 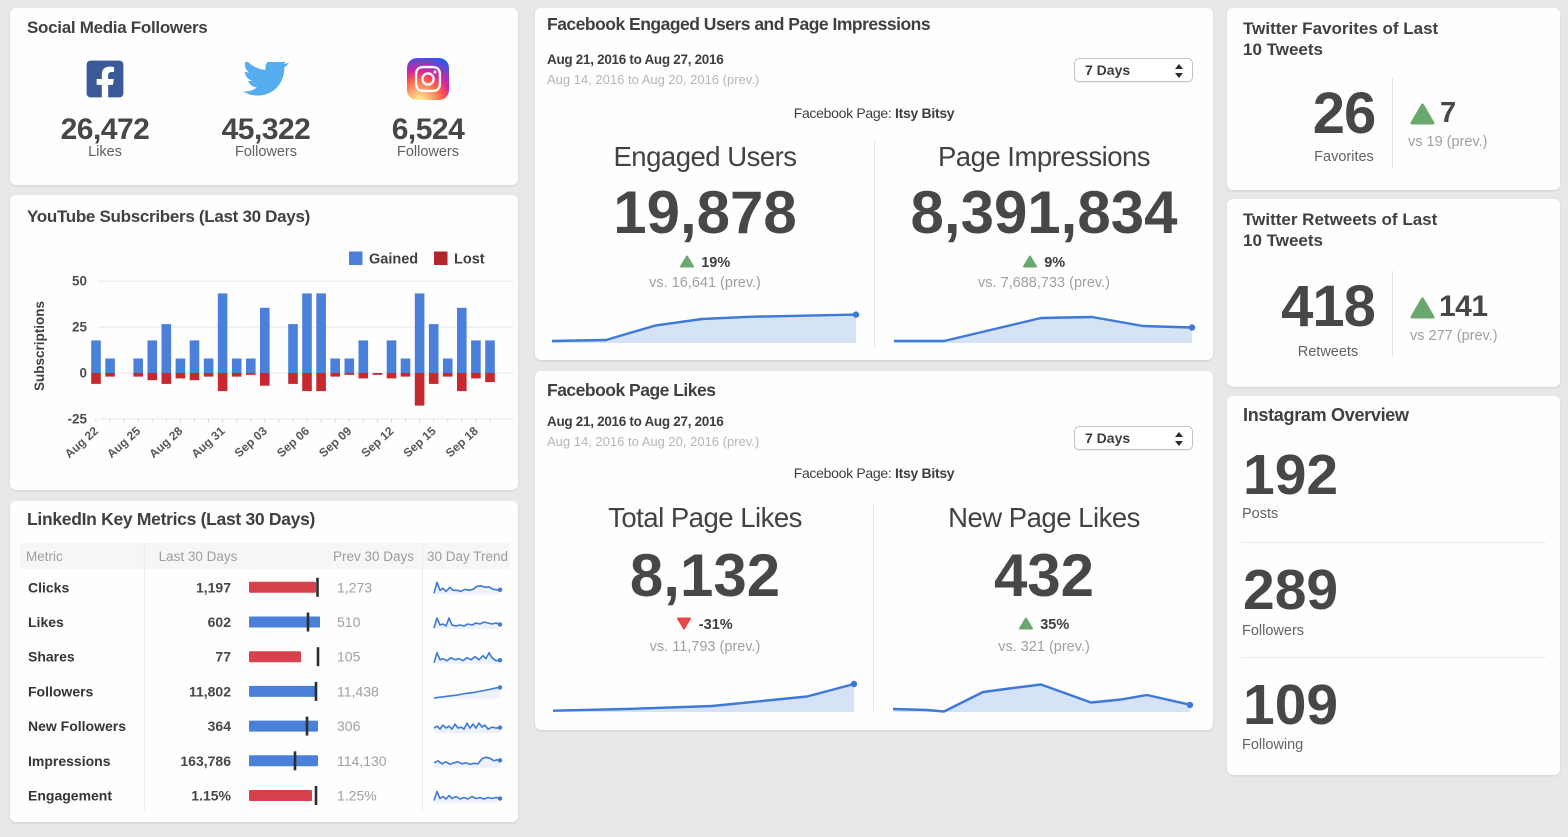 What do you see at coordinates (335, 442) in the screenshot?
I see `svg-text: Sep 09` at bounding box center [335, 442].